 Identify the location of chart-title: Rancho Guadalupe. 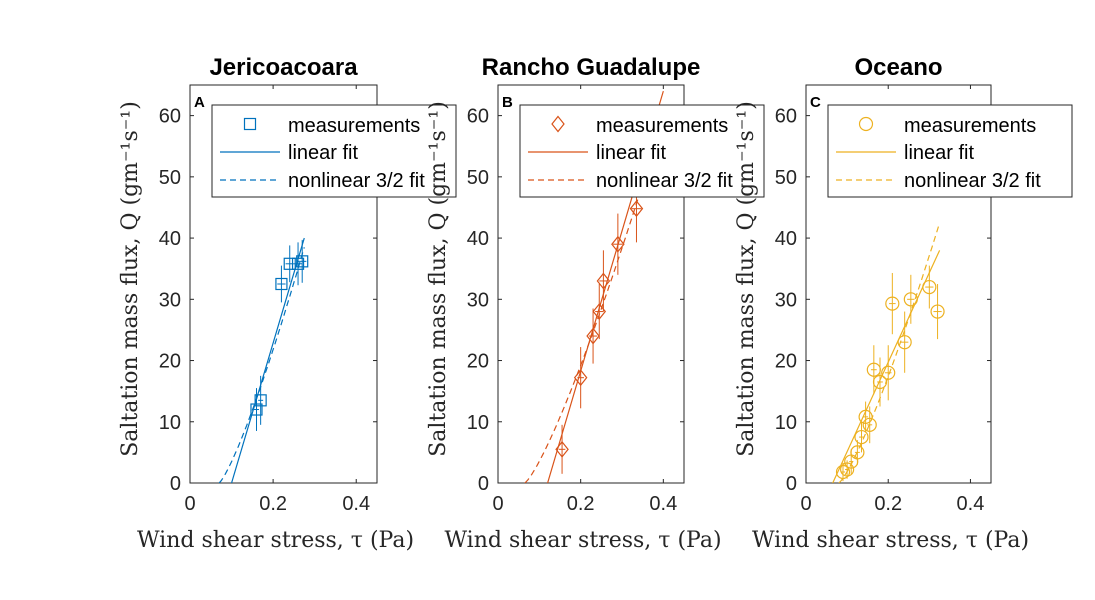
(591, 67).